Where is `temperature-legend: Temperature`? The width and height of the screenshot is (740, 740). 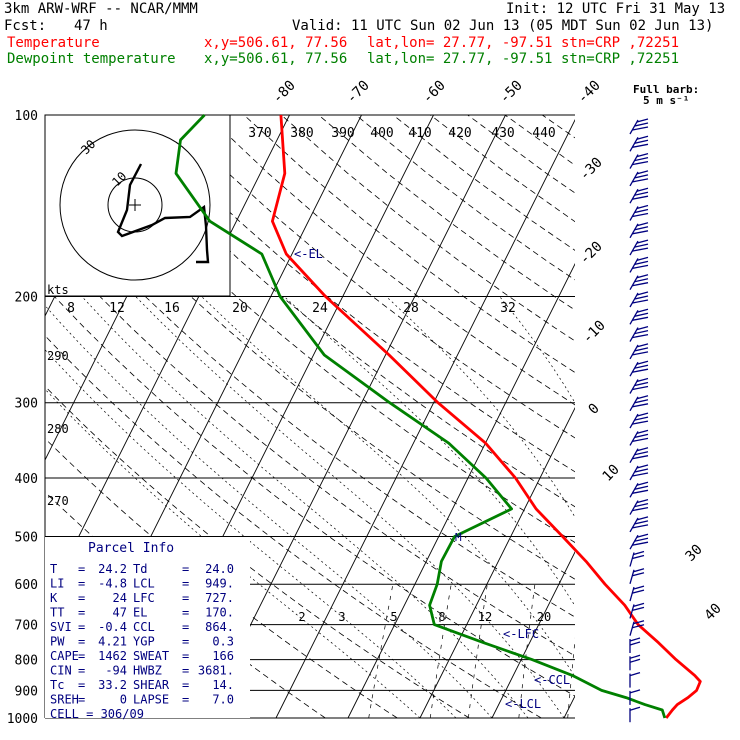
temperature-legend: Temperature is located at coordinates (53, 43).